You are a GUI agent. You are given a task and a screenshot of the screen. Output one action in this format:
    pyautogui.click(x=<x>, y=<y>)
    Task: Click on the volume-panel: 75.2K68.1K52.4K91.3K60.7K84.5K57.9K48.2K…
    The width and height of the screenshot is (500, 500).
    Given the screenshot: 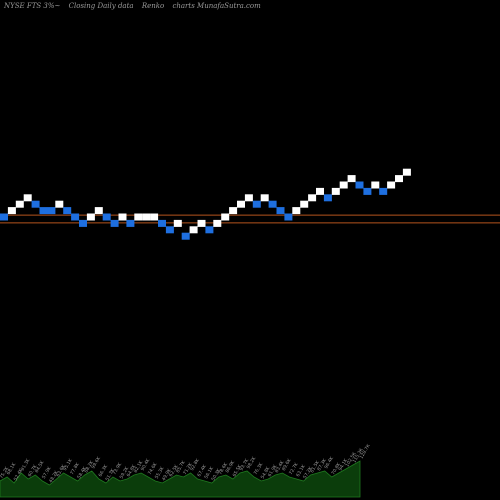 What is the action you would take?
    pyautogui.click(x=186, y=470)
    